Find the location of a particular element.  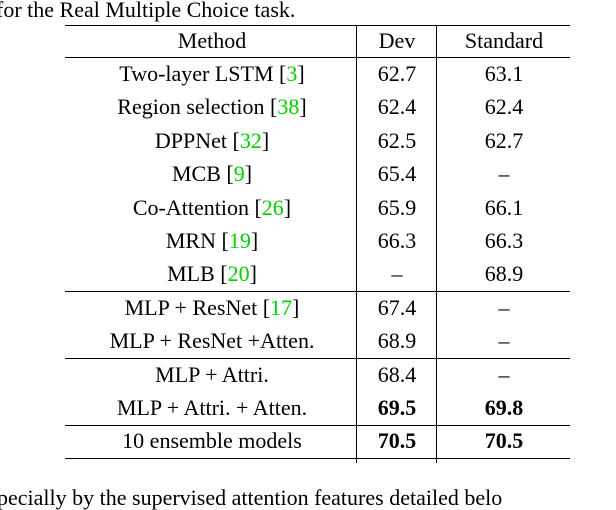

citation: [20] is located at coordinates (238, 274).